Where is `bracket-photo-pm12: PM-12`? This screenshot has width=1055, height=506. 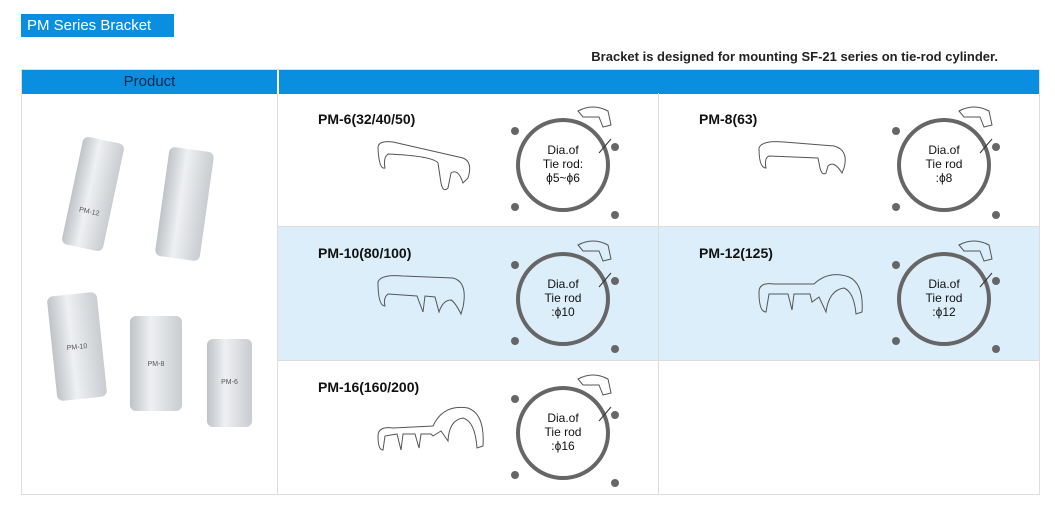 bracket-photo-pm12: PM-12 is located at coordinates (93, 194).